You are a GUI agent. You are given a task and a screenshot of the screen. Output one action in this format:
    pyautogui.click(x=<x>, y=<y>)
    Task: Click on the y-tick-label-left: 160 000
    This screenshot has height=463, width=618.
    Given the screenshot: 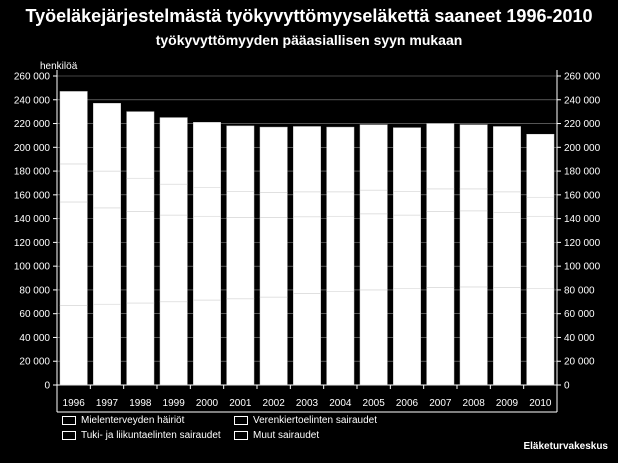 What is the action you would take?
    pyautogui.click(x=32, y=195)
    